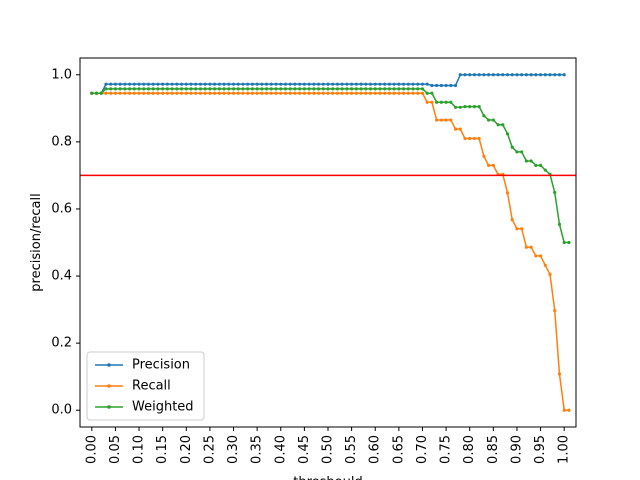 Image resolution: width=640 pixels, height=480 pixels. I want to click on x-tick-label: 0.90, so click(516, 449).